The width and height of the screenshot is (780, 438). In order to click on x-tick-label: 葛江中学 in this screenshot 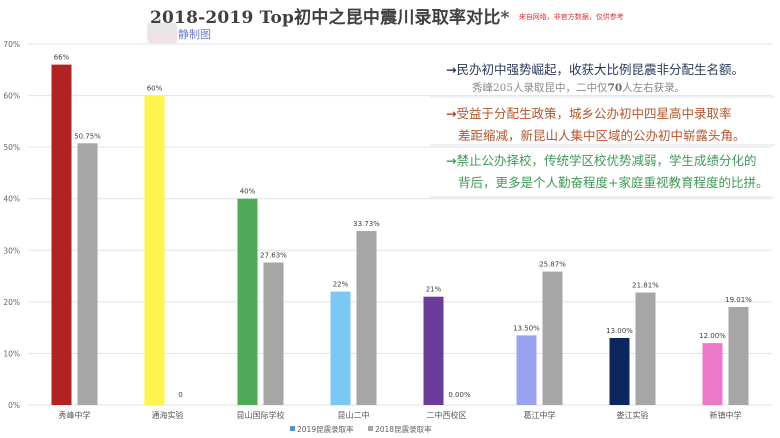, I will do `click(540, 415)`.